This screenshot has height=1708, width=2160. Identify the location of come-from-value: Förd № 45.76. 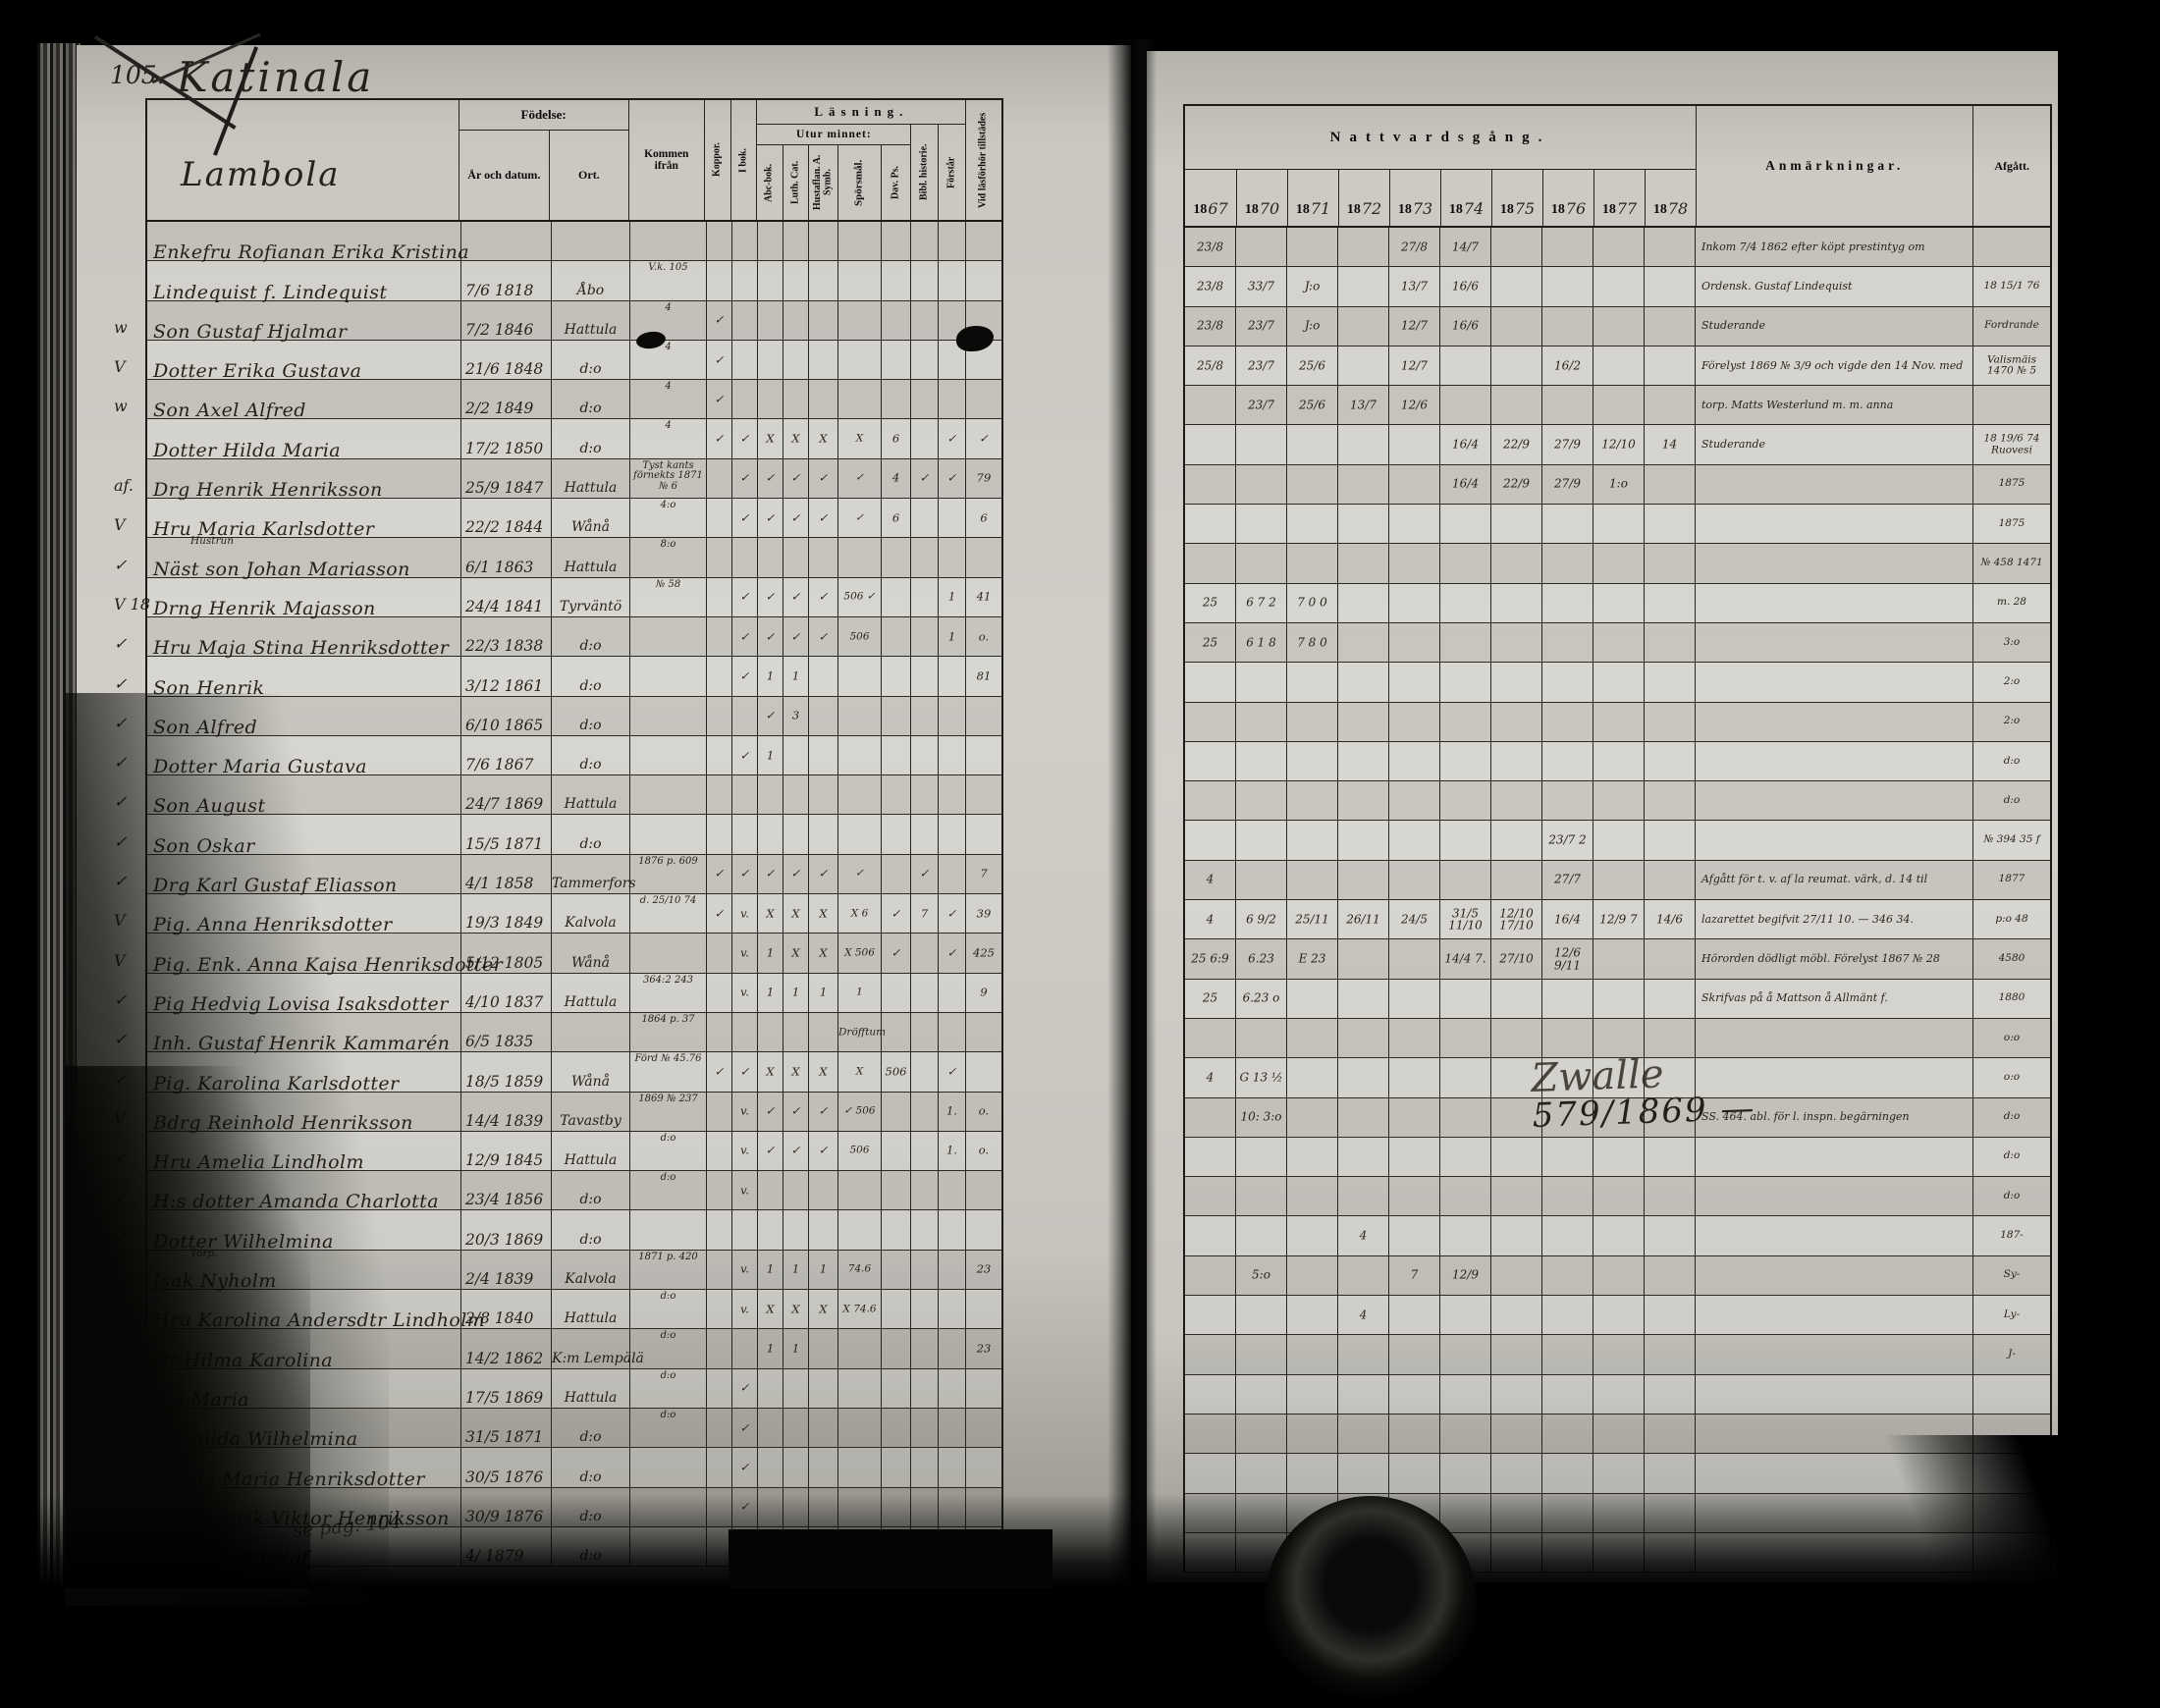
(668, 1059).